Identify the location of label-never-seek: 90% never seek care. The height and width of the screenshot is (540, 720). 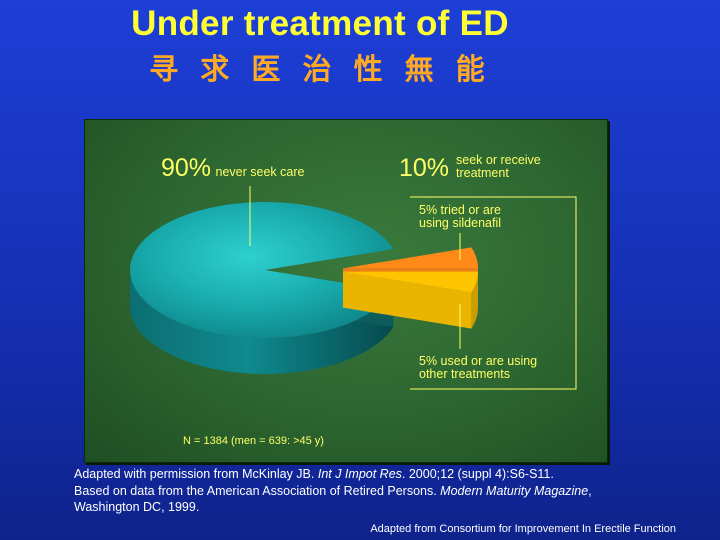
(232, 168).